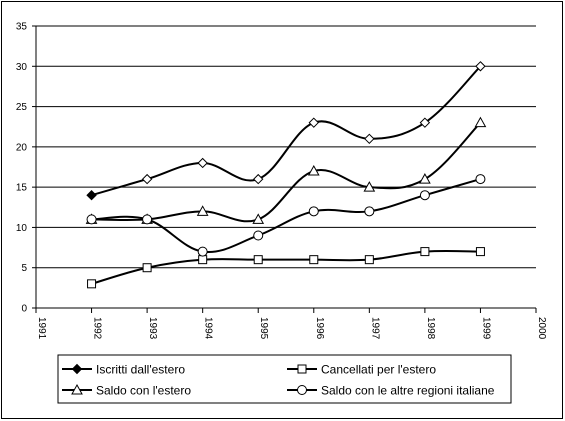 Image resolution: width=565 pixels, height=421 pixels. I want to click on y-tick-label: 5, so click(24, 268).